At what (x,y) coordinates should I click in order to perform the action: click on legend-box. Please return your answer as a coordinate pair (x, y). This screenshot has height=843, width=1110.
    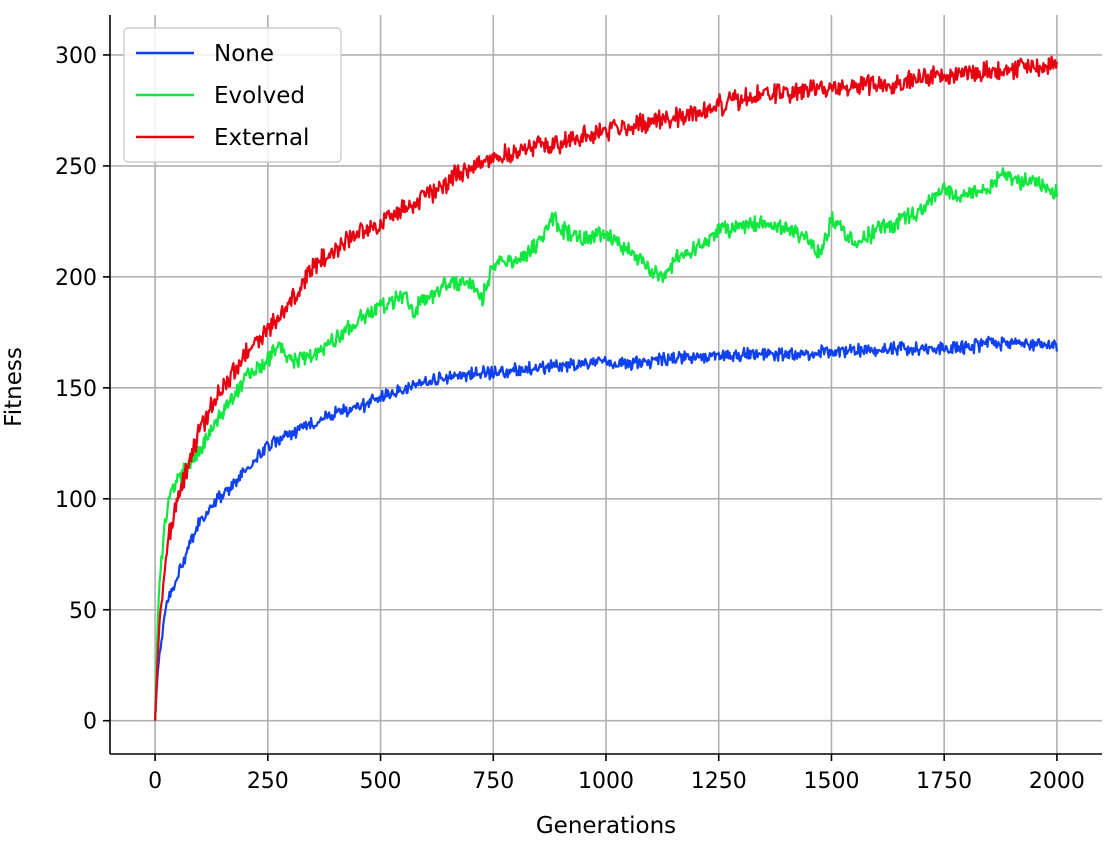
    Looking at the image, I should click on (232, 95).